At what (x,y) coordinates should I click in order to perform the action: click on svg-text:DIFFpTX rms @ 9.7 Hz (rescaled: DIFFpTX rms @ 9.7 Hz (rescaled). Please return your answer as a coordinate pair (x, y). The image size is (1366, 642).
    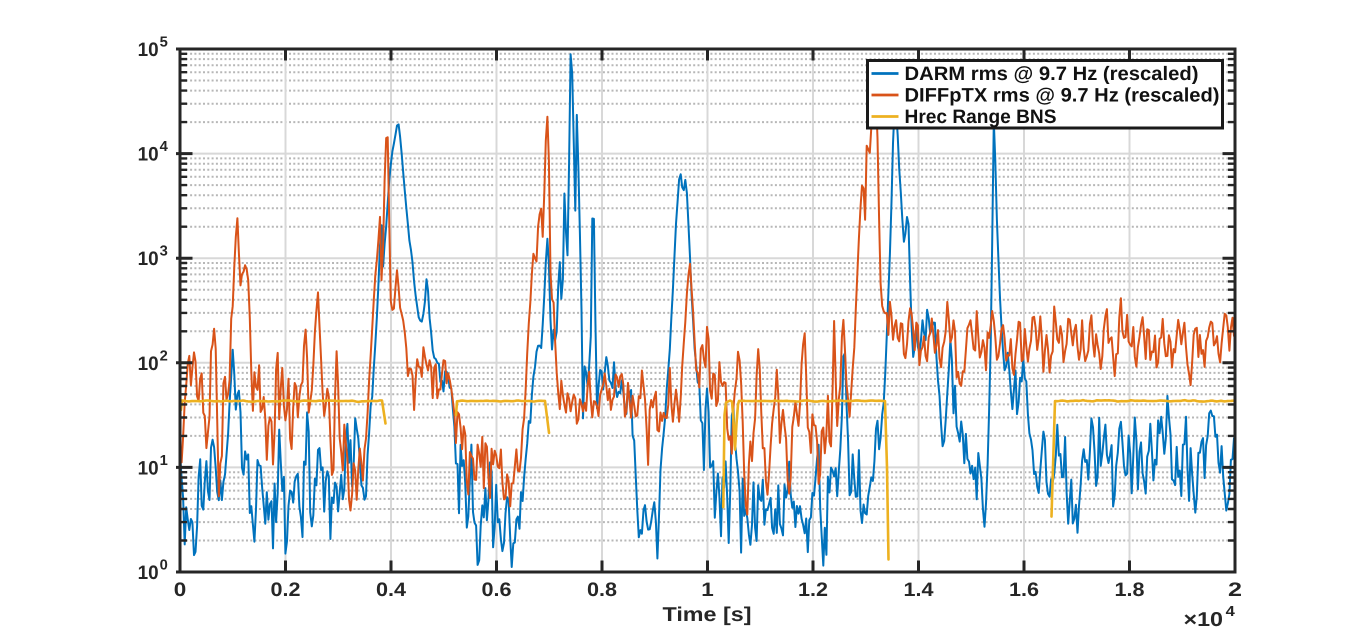
    Looking at the image, I should click on (1062, 96).